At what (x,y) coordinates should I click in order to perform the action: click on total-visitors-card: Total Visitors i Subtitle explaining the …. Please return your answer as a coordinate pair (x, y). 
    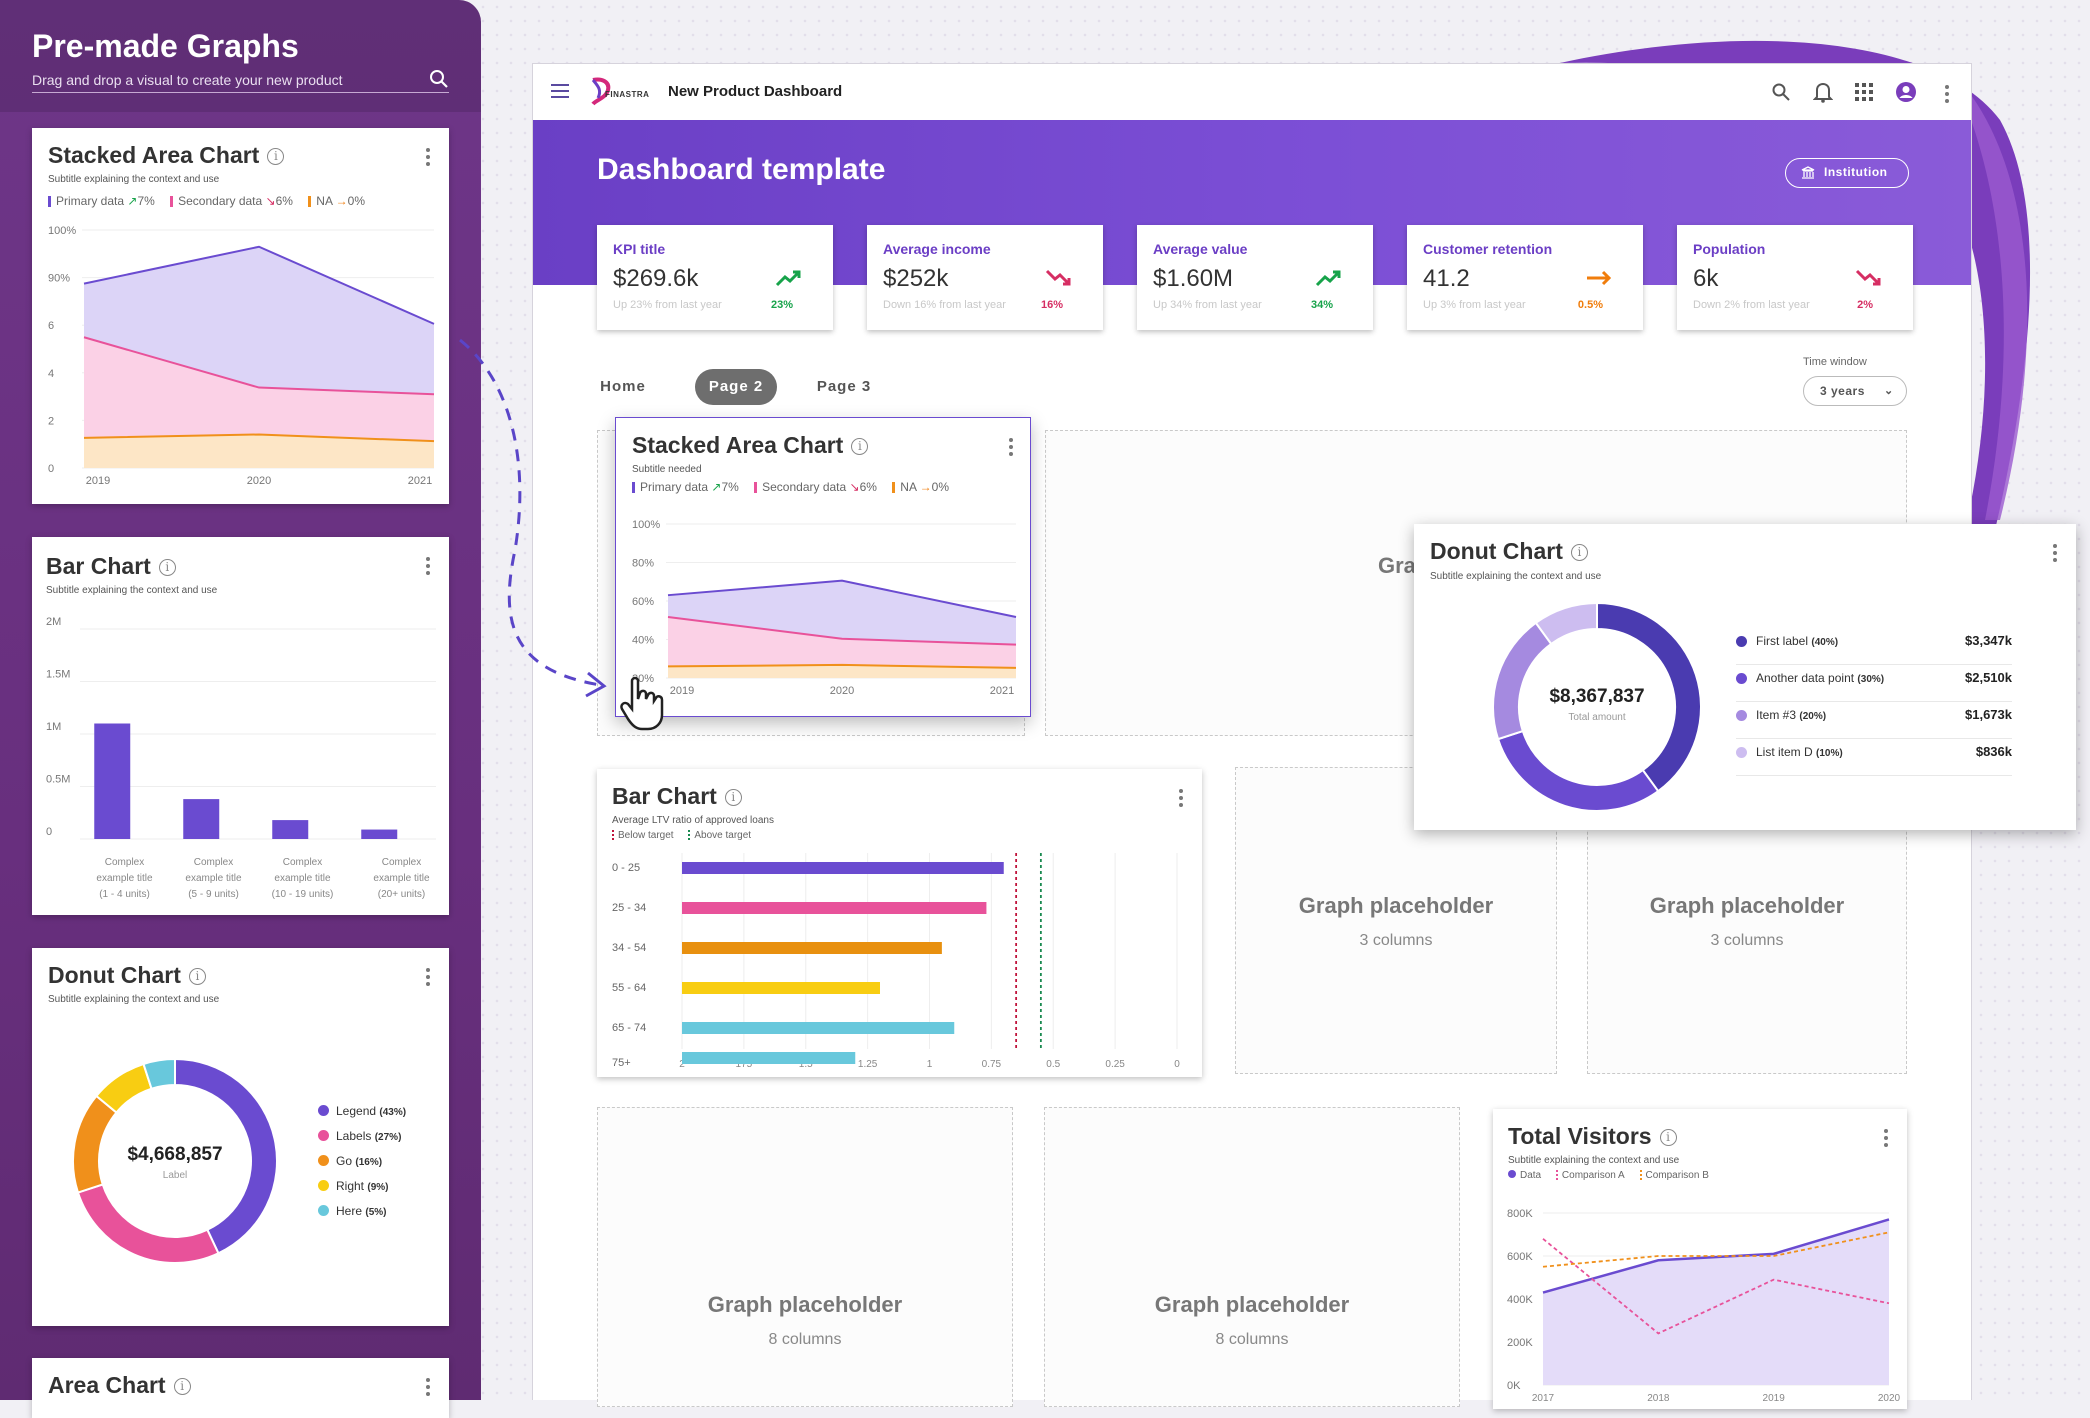
    Looking at the image, I should click on (1700, 1259).